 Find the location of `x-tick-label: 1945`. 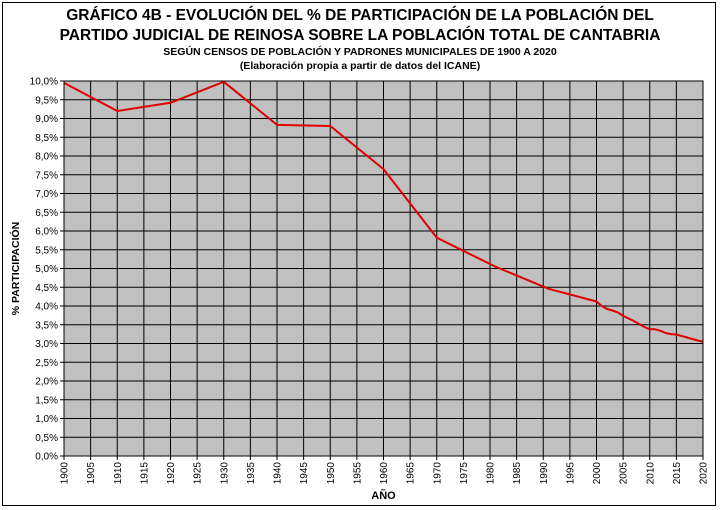

x-tick-label: 1945 is located at coordinates (304, 473).